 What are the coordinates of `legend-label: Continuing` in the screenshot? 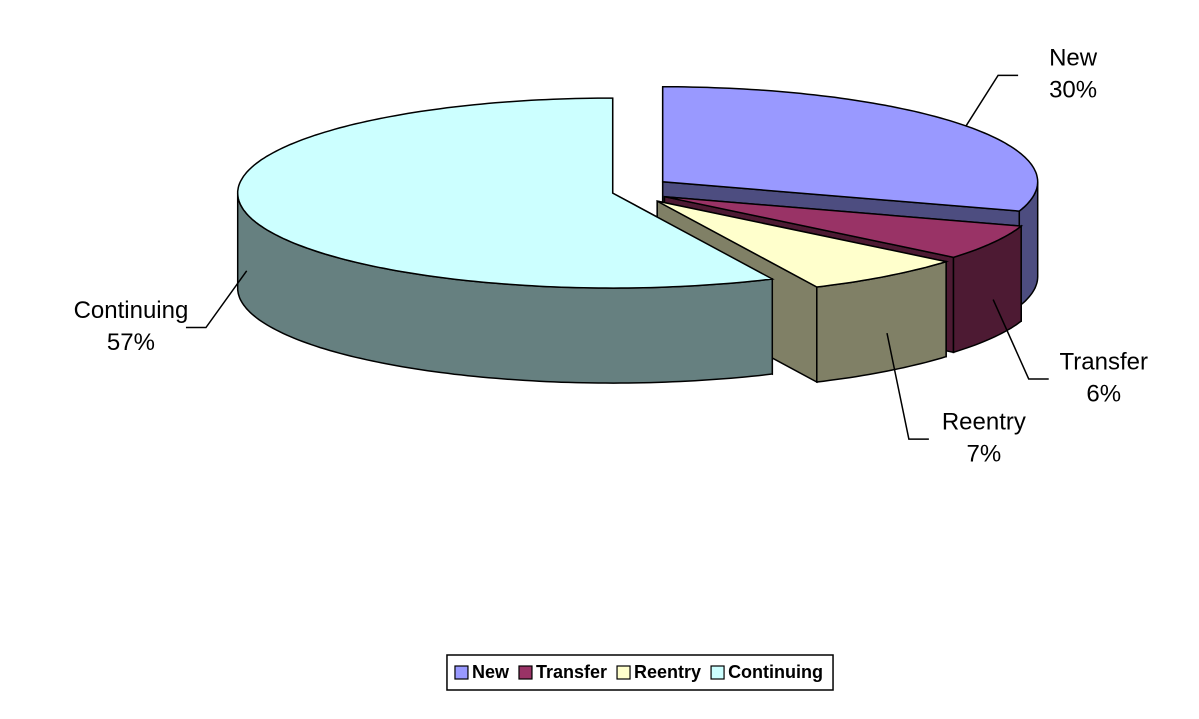 It's located at (775, 672).